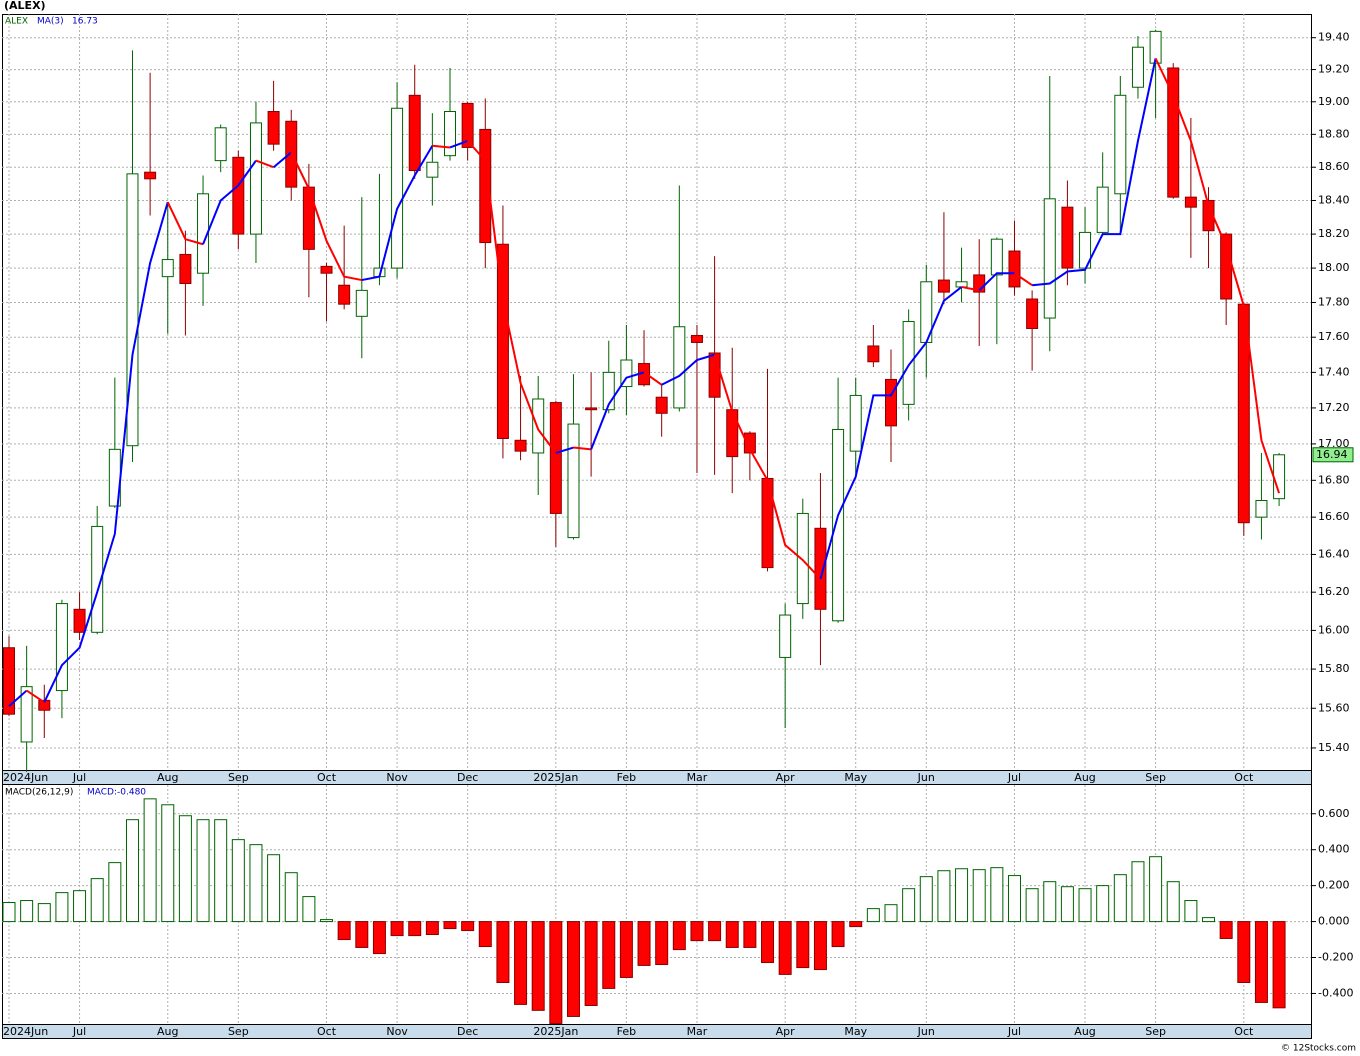 The height and width of the screenshot is (1056, 1360). I want to click on x-tick-label: Jun, so click(926, 777).